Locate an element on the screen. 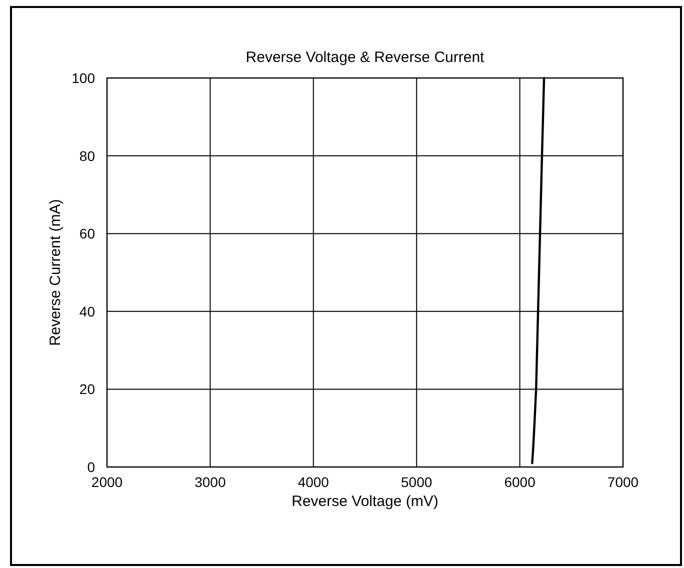 Image resolution: width=684 pixels, height=568 pixels. y-tick-label: 20 is located at coordinates (87, 389).